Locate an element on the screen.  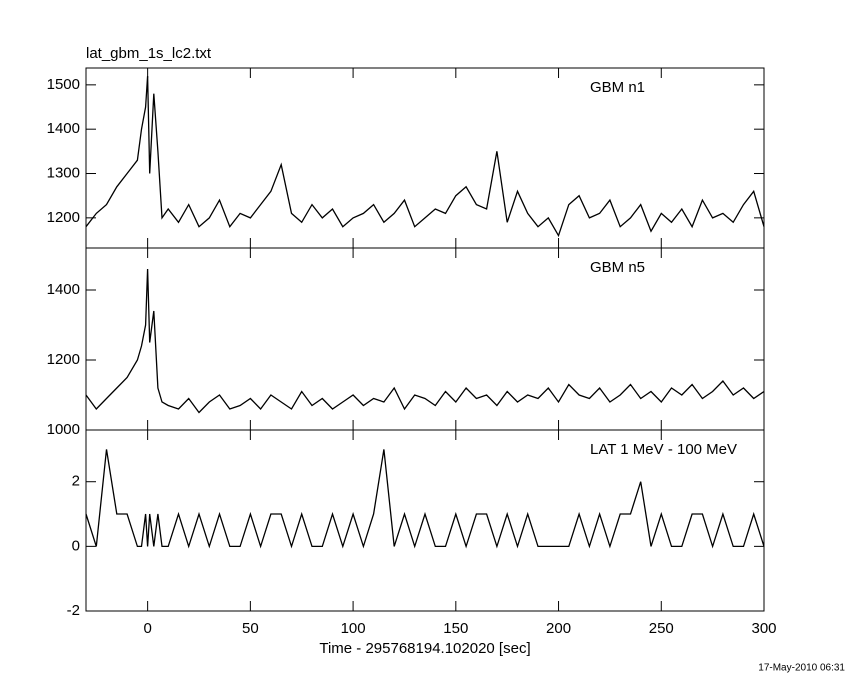
x-tick-label: 250 is located at coordinates (661, 628).